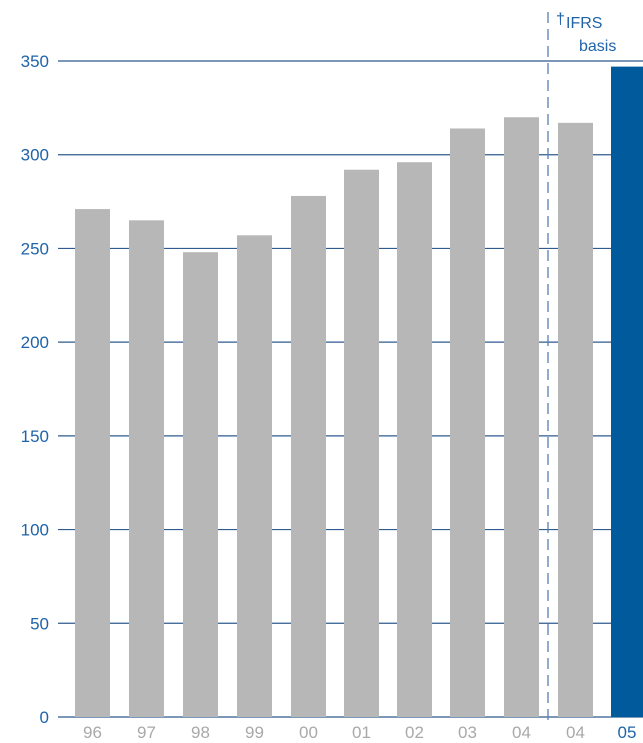  I want to click on y-tick-label-150: 150, so click(35, 436).